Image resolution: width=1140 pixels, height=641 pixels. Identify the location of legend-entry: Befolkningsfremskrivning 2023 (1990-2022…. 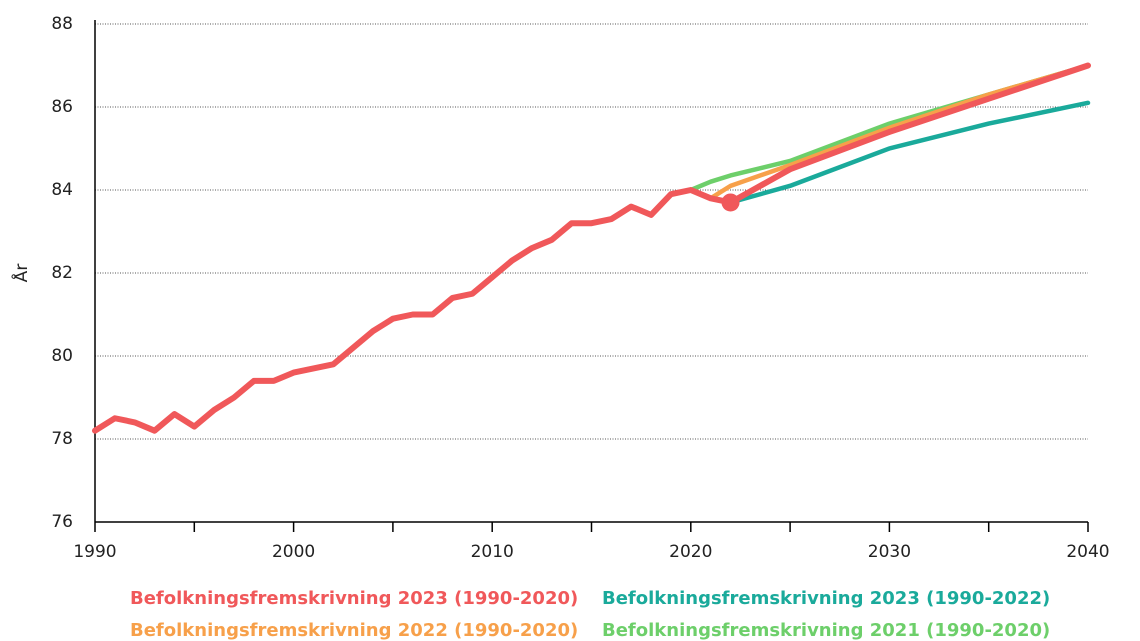
(826, 598).